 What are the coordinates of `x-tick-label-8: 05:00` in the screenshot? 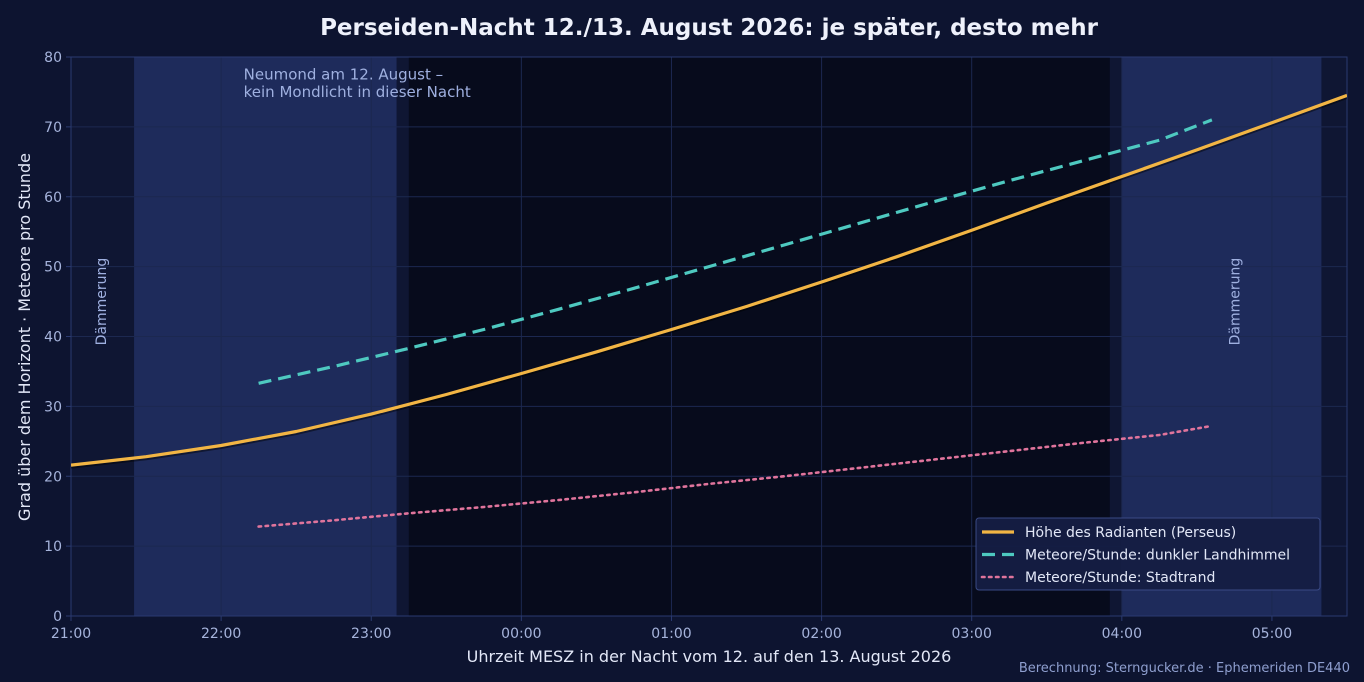 It's located at (1272, 634).